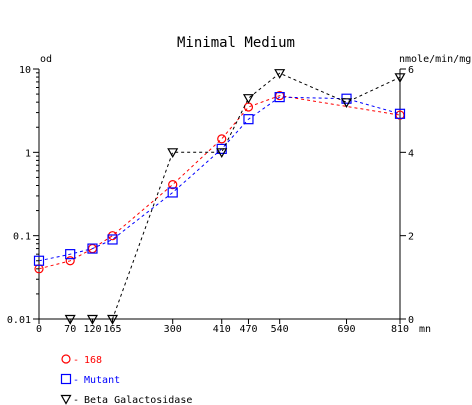 This screenshot has width=472, height=405. I want to click on legend-label: Beta Galactosidase, so click(138, 400).